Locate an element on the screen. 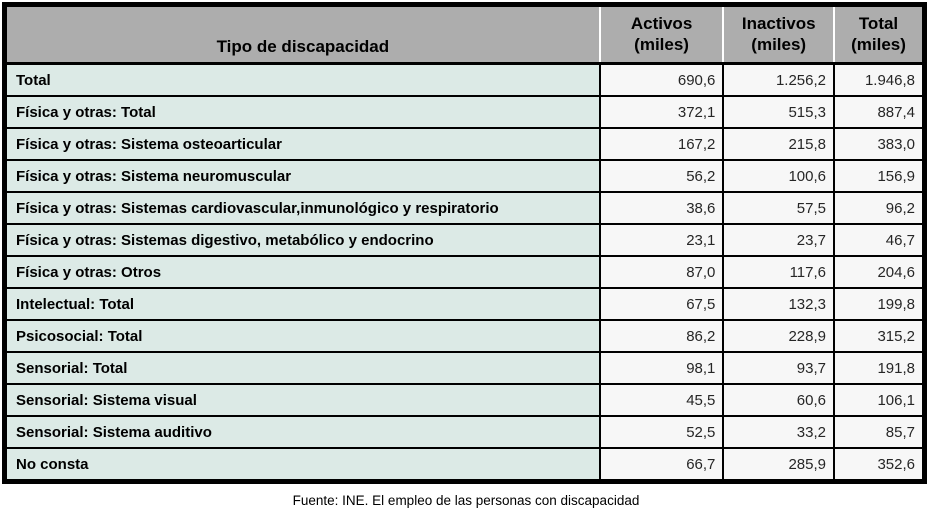 Image resolution: width=932 pixels, height=526 pixels. table-row: No consta 66,7 285,9 352,6 is located at coordinates (464, 465).